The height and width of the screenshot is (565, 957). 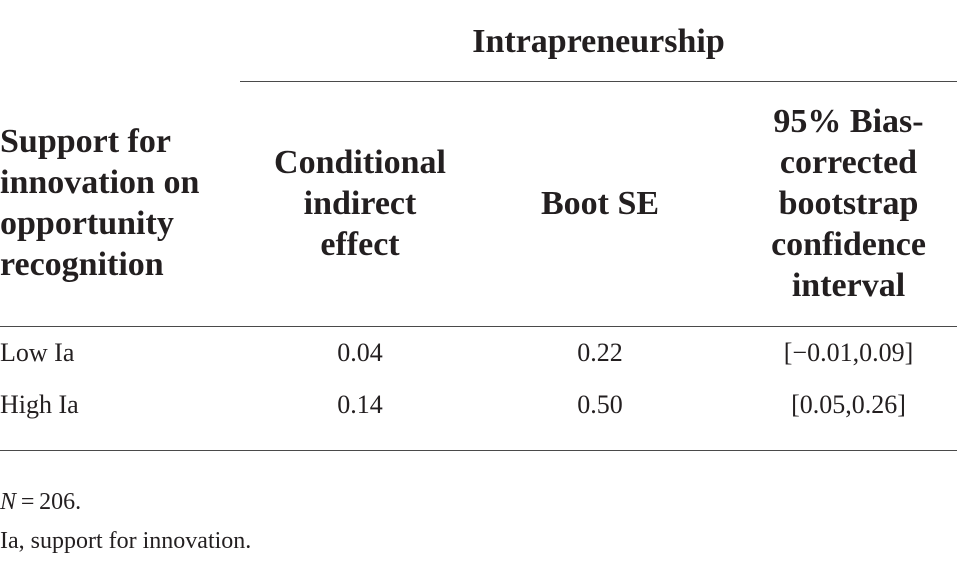 I want to click on column-header-line: corrected, so click(x=848, y=162).